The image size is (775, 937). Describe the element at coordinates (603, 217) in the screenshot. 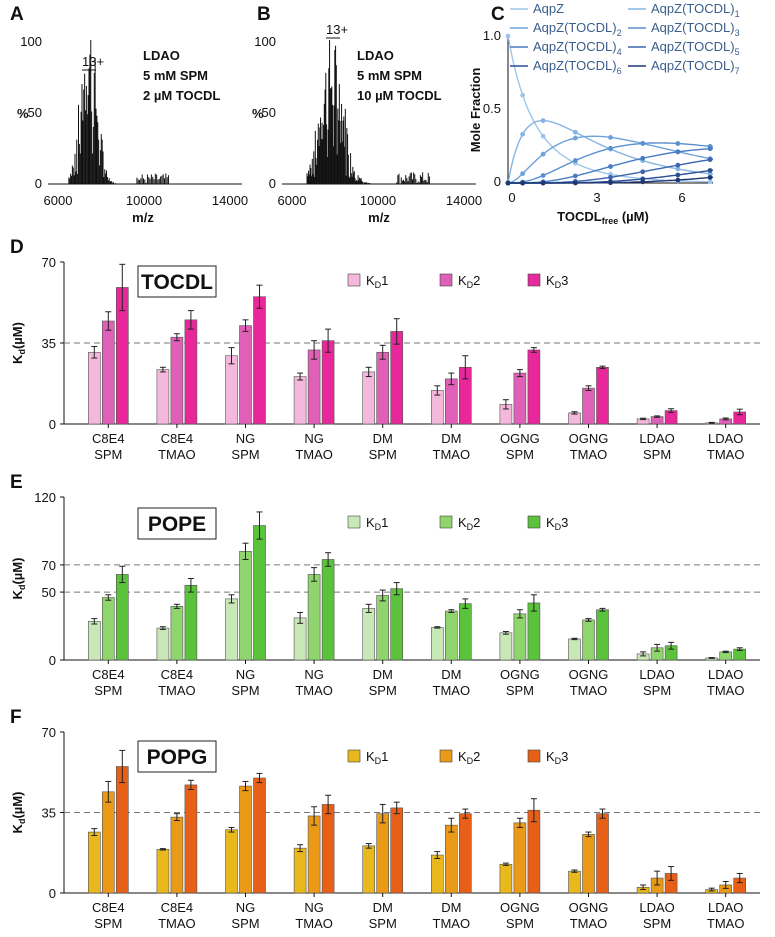

I see `panel-c-xlabel: TOCDLfree (µM)` at that location.